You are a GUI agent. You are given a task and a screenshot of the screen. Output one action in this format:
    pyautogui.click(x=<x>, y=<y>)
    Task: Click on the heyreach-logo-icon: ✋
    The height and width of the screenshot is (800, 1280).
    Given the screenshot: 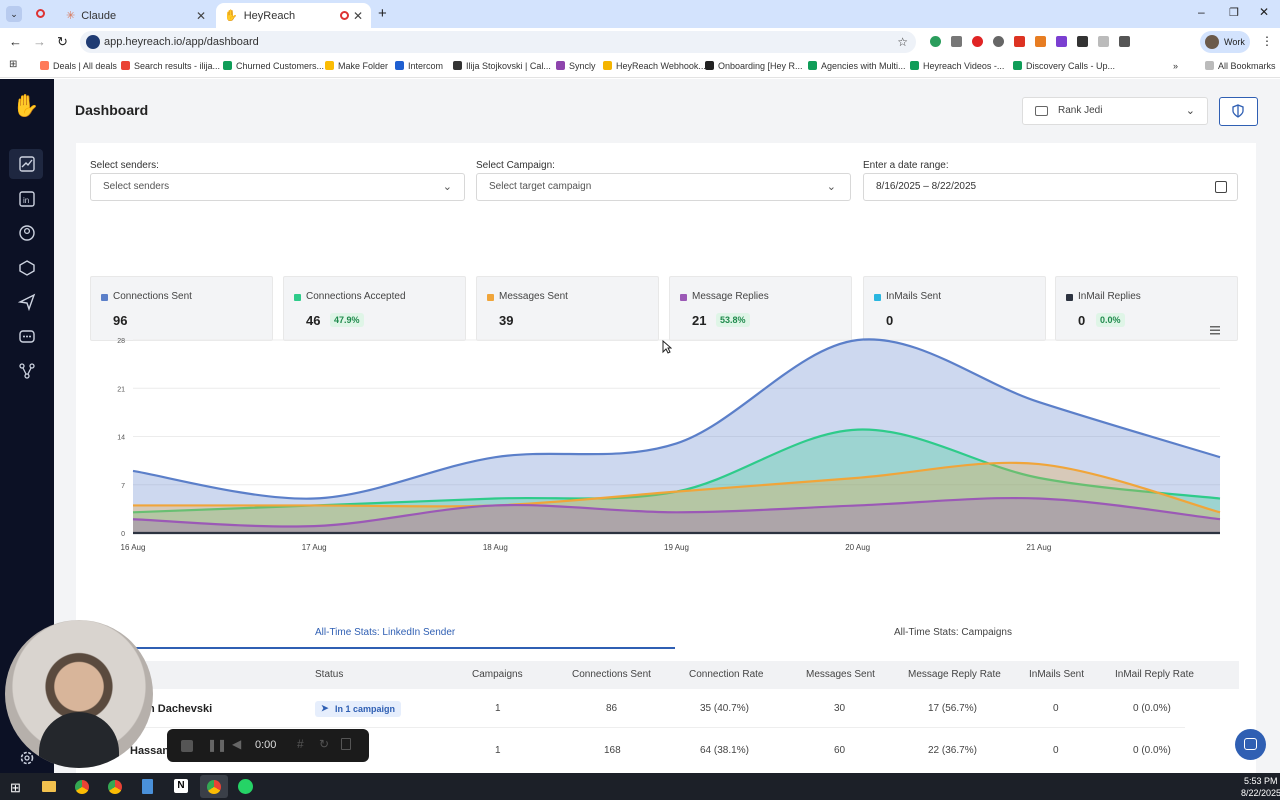 What is the action you would take?
    pyautogui.click(x=26, y=105)
    